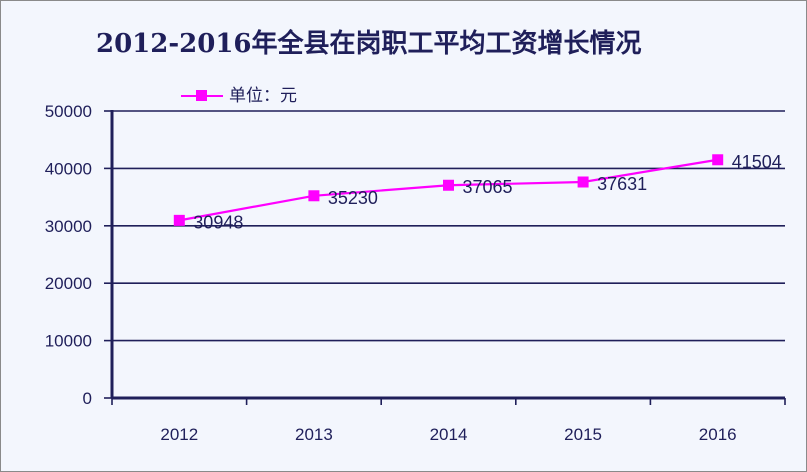 This screenshot has width=807, height=472. I want to click on y-tick-label: 20000, so click(68, 283).